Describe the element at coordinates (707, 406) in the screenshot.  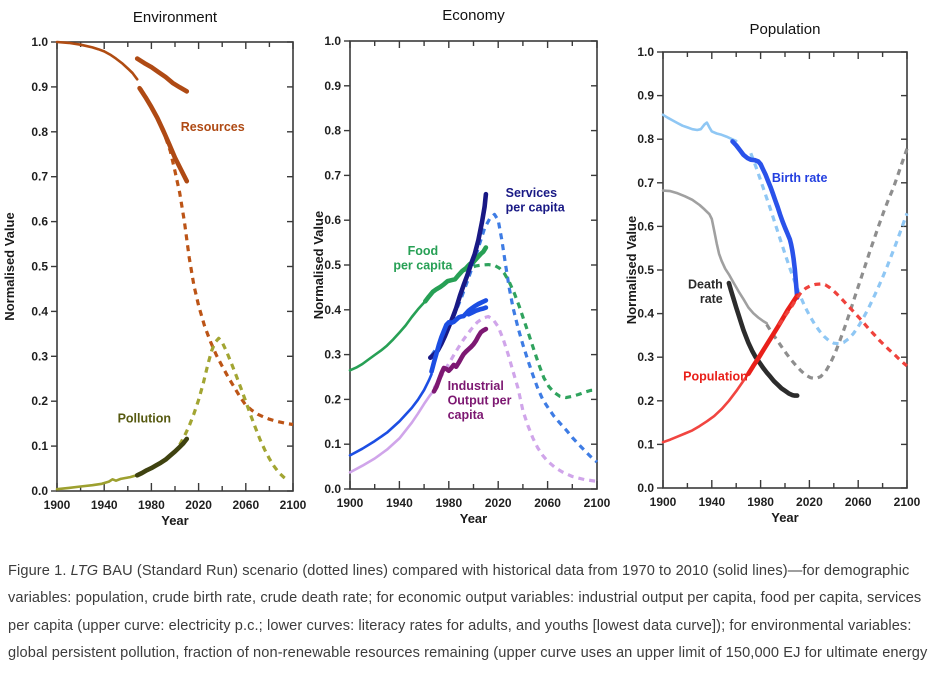
I see `series-population-pre1970` at that location.